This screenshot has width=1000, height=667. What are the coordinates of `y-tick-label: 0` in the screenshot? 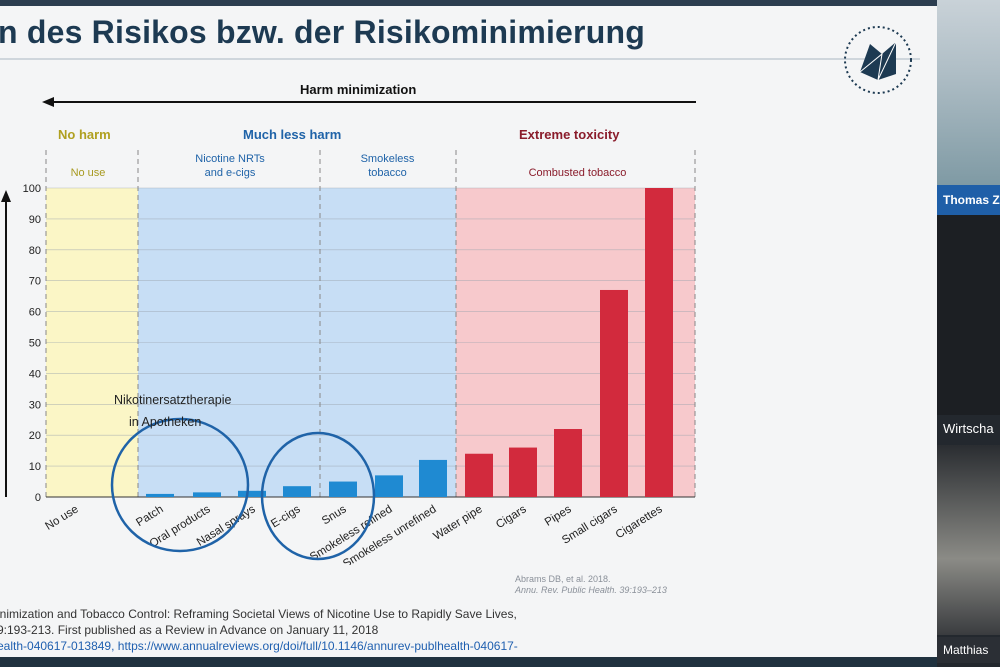 It's located at (38, 498).